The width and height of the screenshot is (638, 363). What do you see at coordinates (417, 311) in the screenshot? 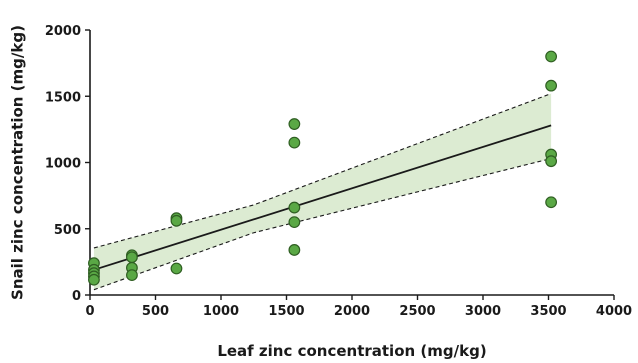
I see `x-tick-label: 2500` at bounding box center [417, 311].